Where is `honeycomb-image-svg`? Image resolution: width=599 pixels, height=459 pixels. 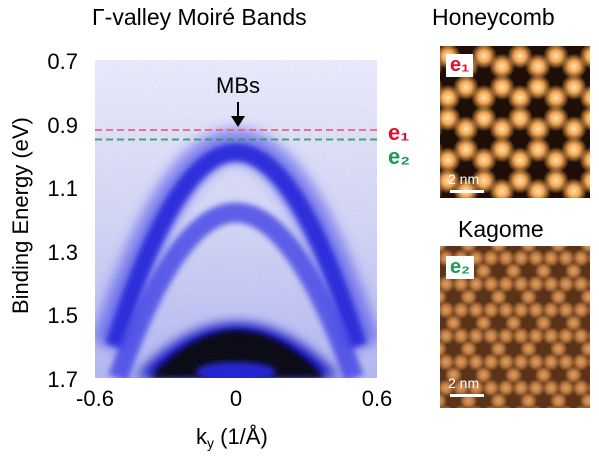
honeycomb-image-svg is located at coordinates (515, 122).